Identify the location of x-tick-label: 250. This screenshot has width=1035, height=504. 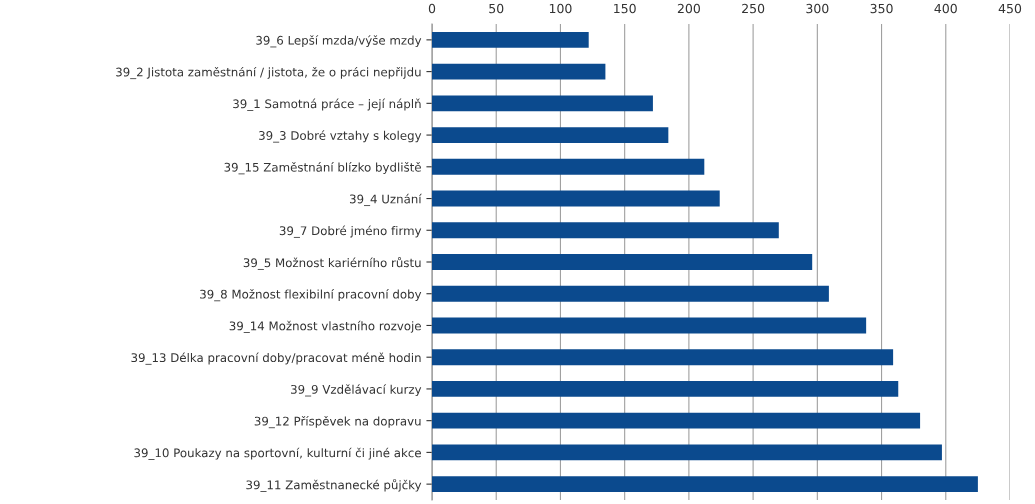
(753, 8).